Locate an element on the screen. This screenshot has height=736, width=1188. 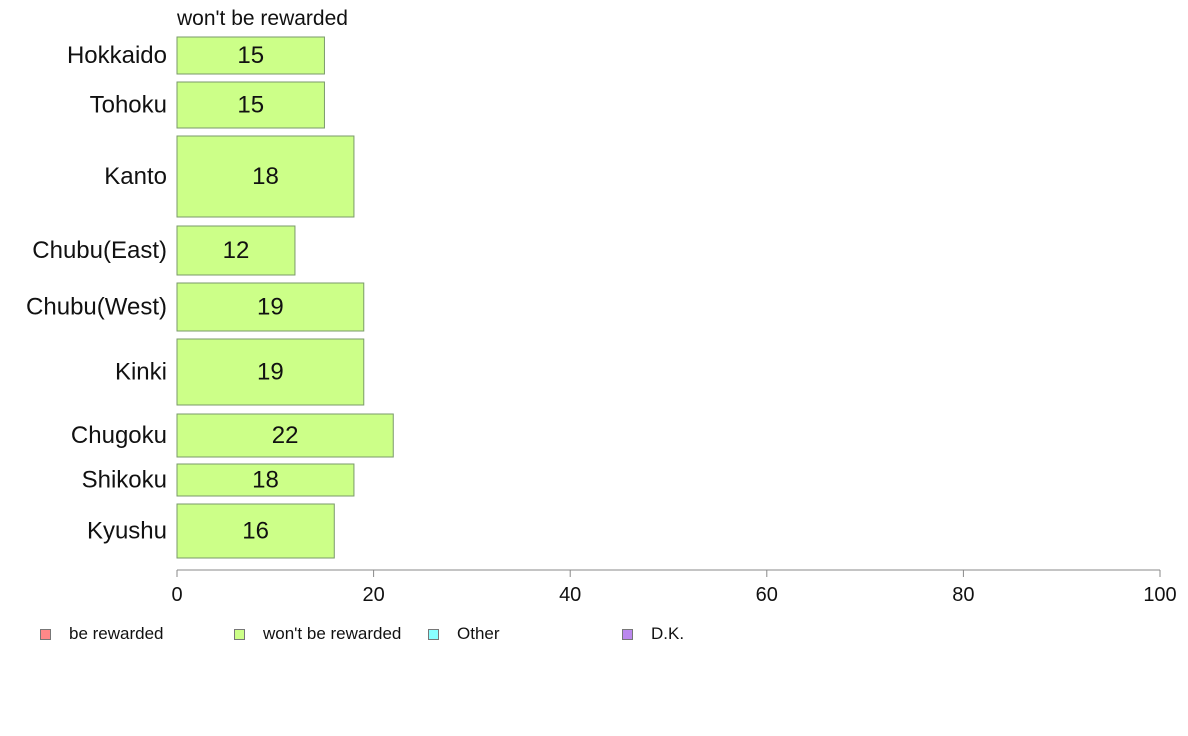
category-label: Tohoku is located at coordinates (128, 105).